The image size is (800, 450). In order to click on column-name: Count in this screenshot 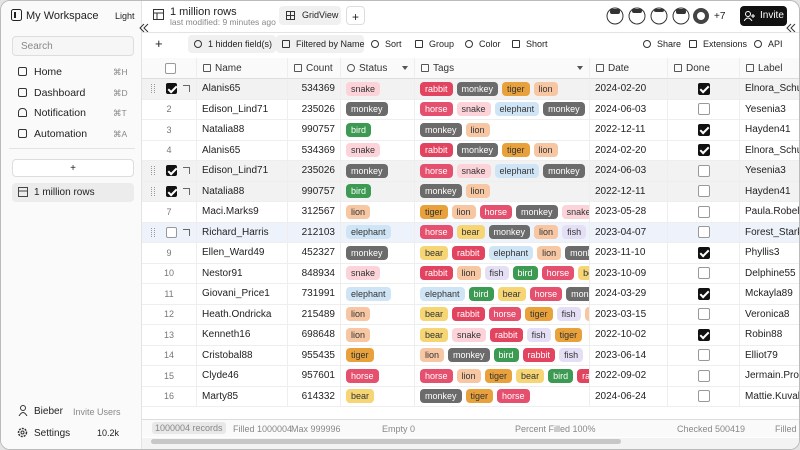, I will do `click(319, 68)`.